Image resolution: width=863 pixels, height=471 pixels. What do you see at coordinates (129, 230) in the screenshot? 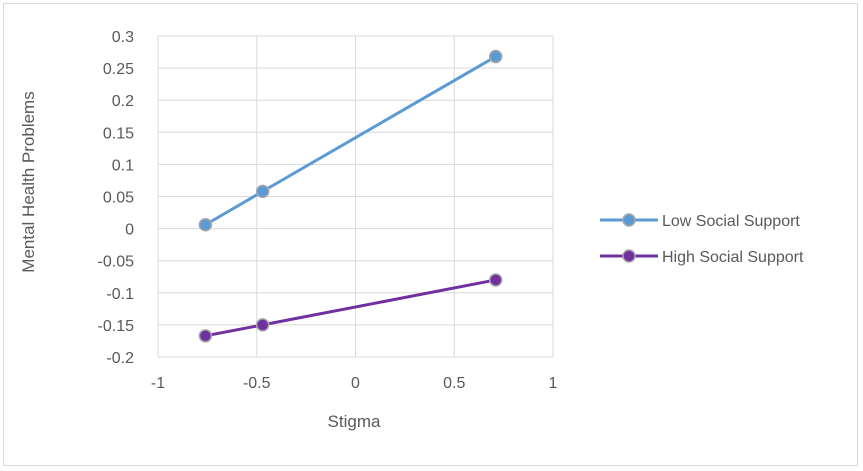
I see `y-tick-label: 0` at bounding box center [129, 230].